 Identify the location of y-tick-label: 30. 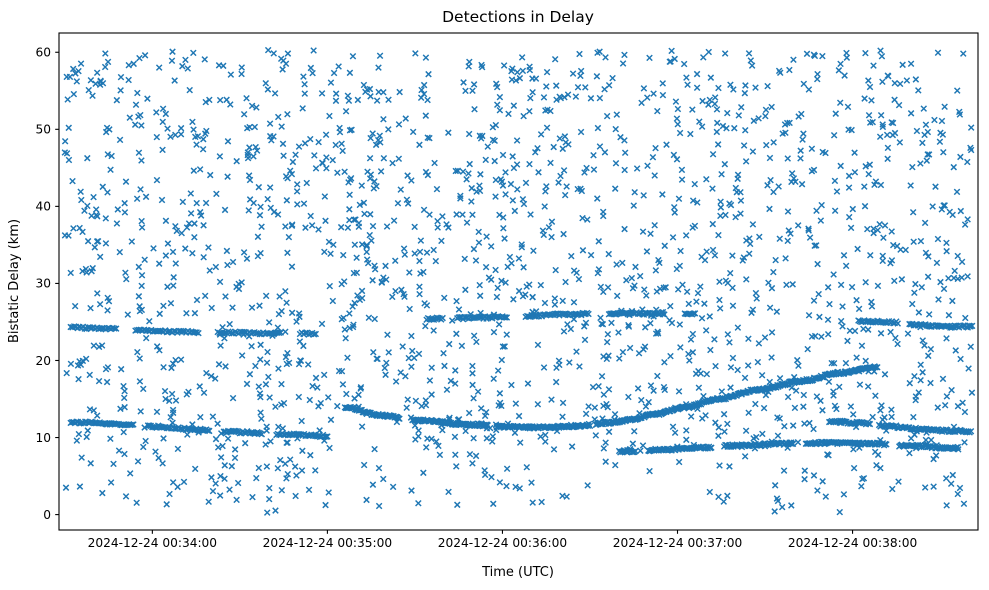
(43, 284).